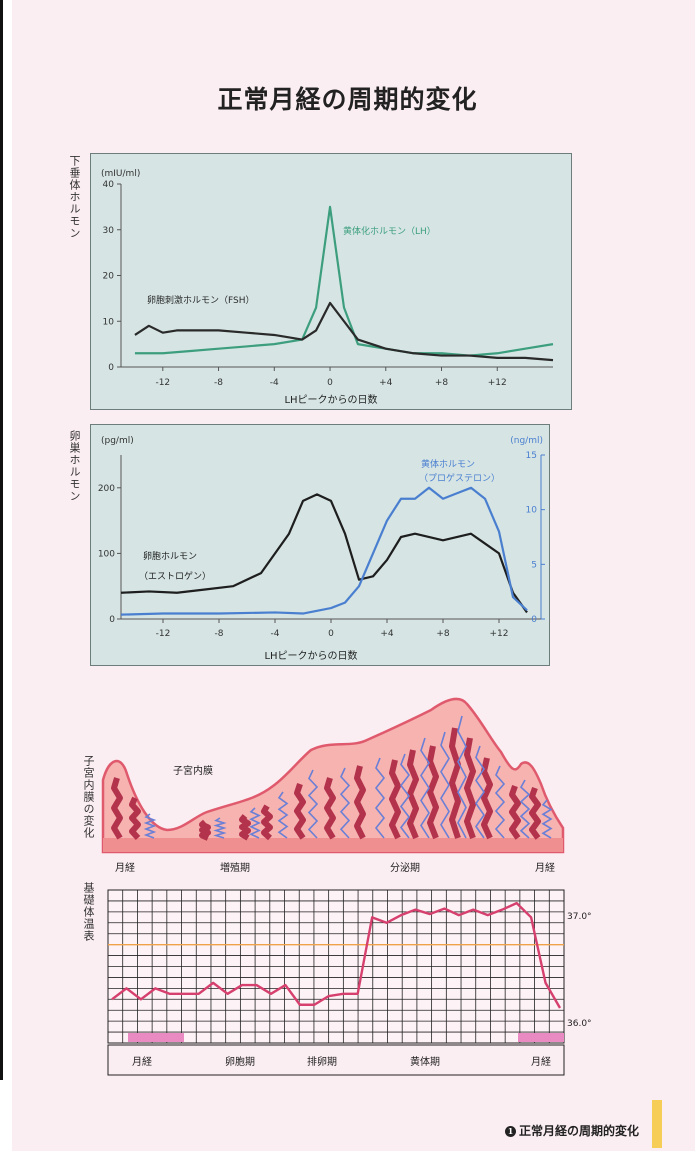 This screenshot has height=1151, width=695. I want to click on bbt-chart: 37.0° 36.0° 月経 卵胞期 排卵期 黄体期 月経, so click(349, 982).